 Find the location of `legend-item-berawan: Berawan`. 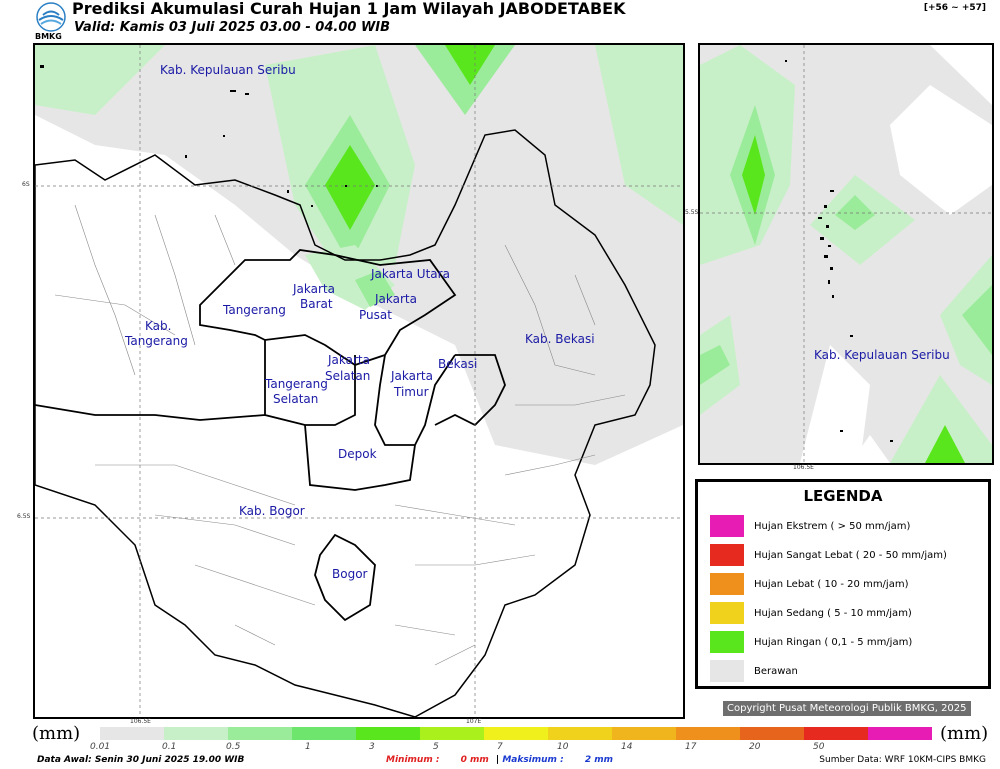

legend-item-berawan: Berawan is located at coordinates (754, 671).